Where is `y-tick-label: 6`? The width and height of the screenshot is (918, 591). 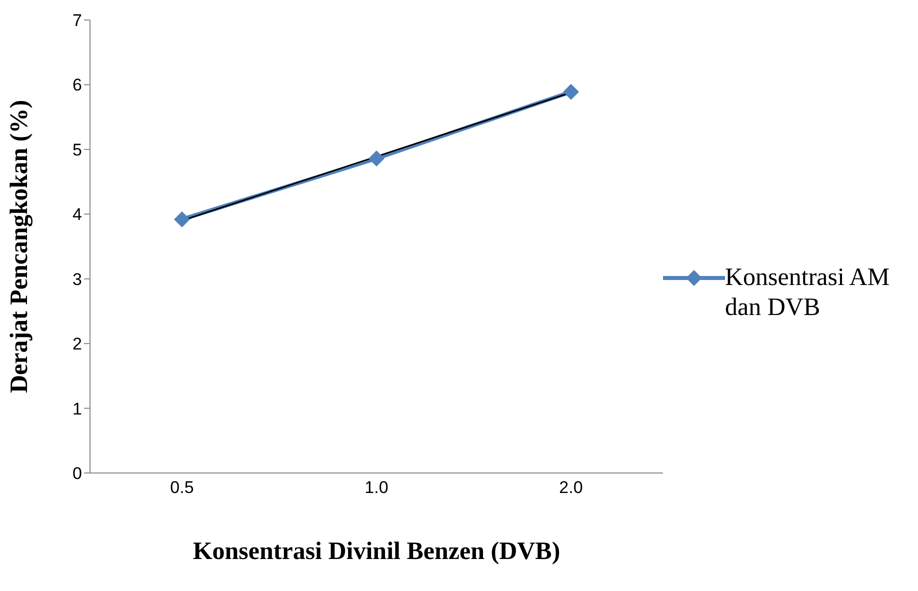
y-tick-label: 6 is located at coordinates (77, 85).